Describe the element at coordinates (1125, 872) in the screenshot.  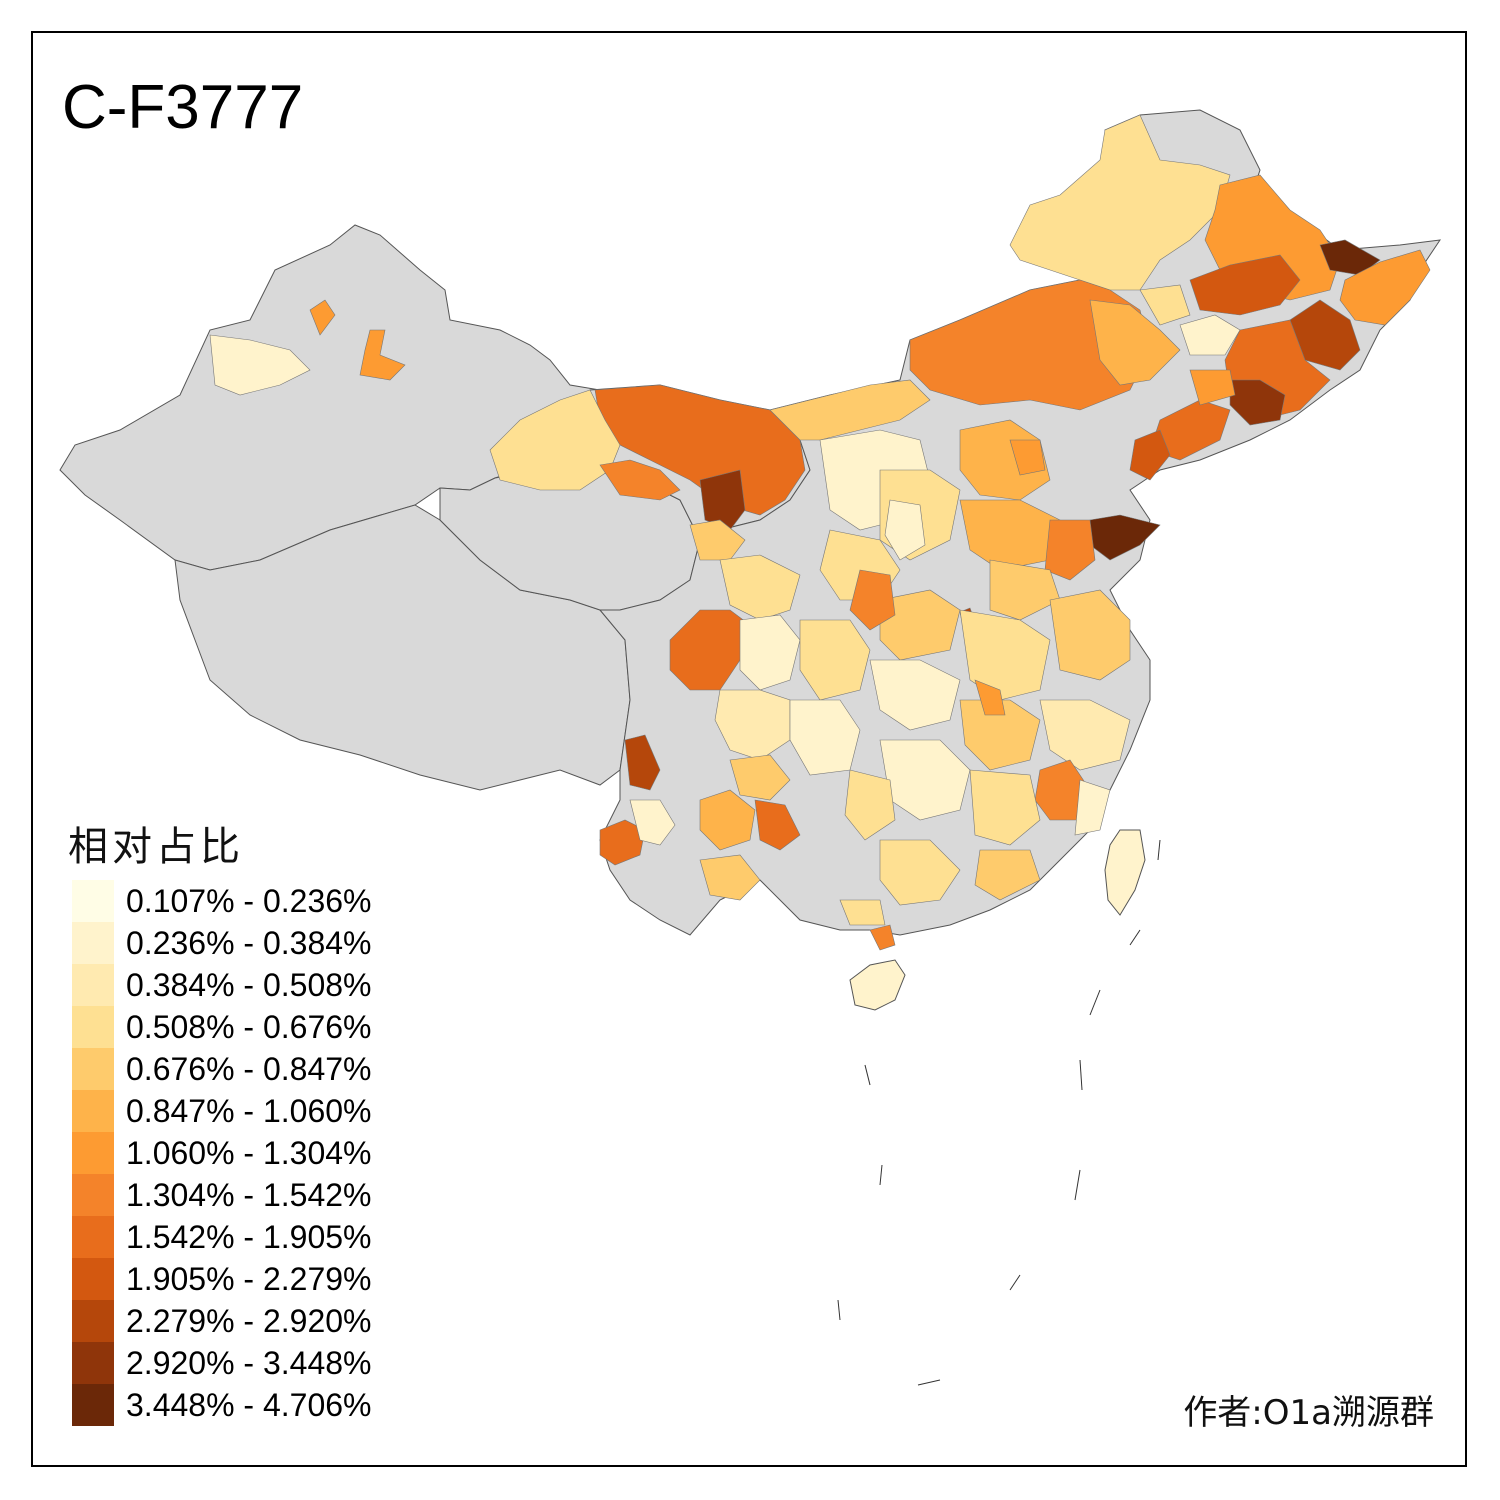
I see `region-taiwan` at that location.